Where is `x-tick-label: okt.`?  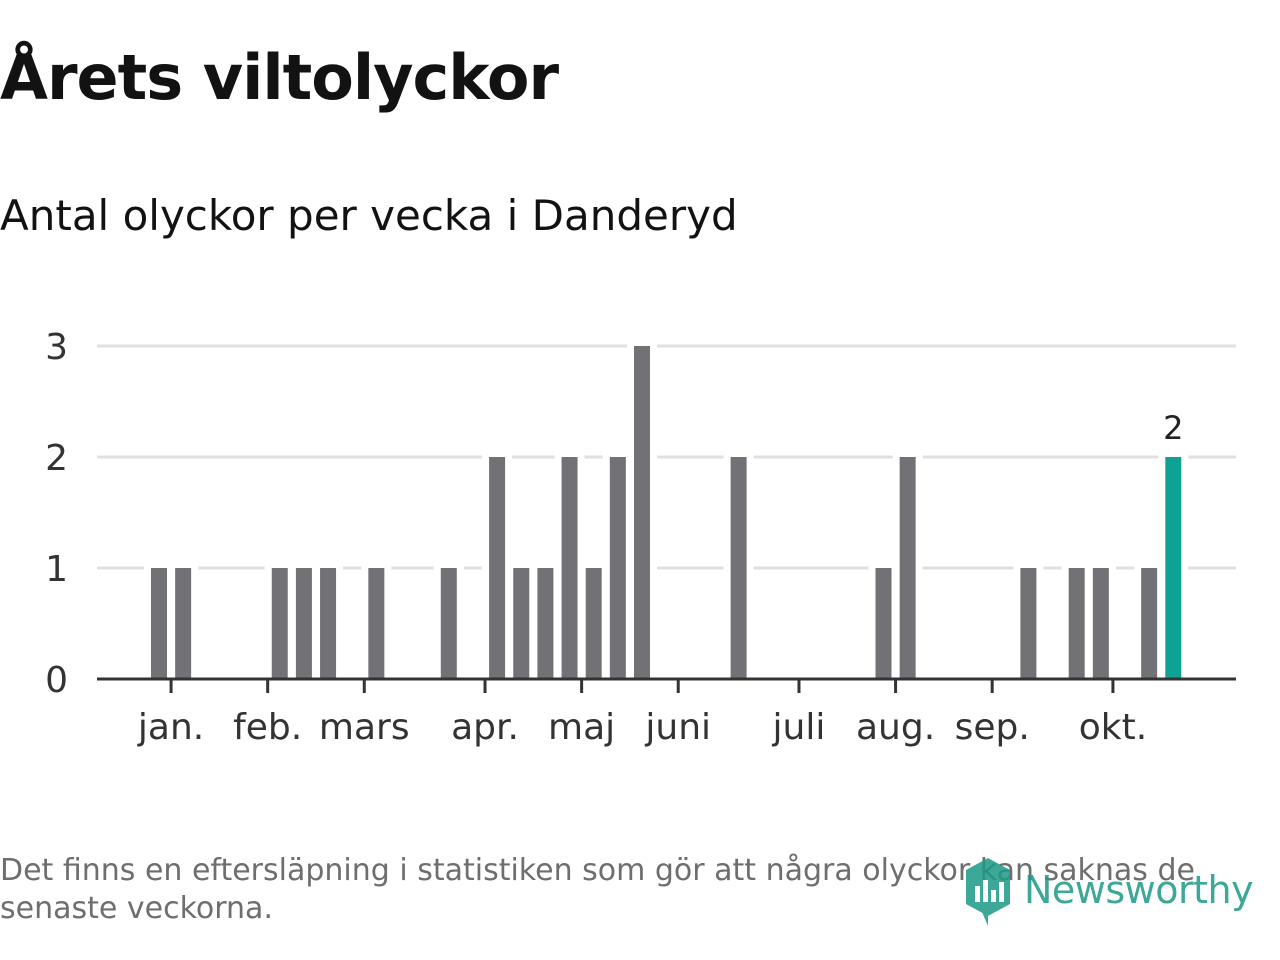
x-tick-label: okt. is located at coordinates (1113, 727).